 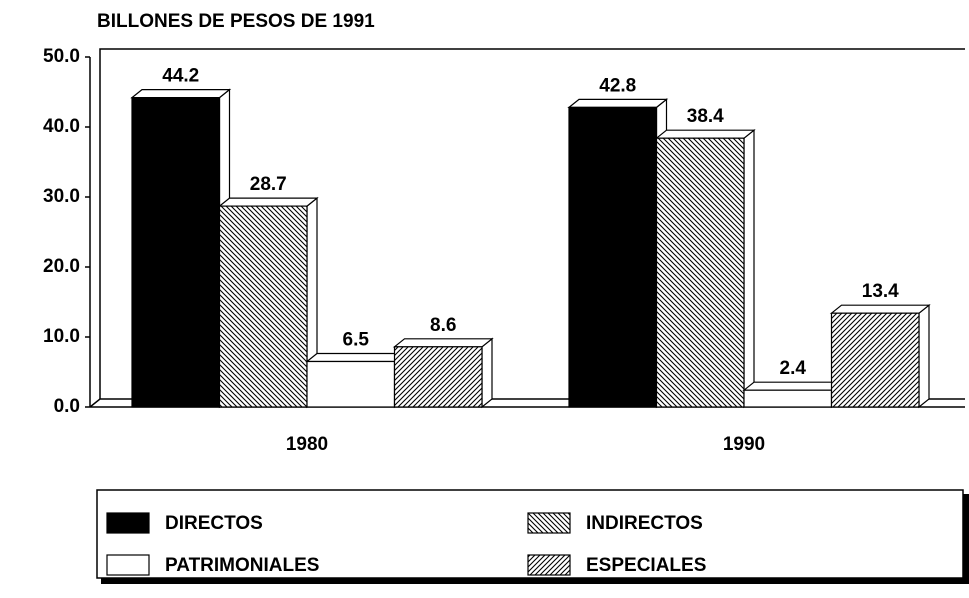 I want to click on data-label: 38.4, so click(x=705, y=116).